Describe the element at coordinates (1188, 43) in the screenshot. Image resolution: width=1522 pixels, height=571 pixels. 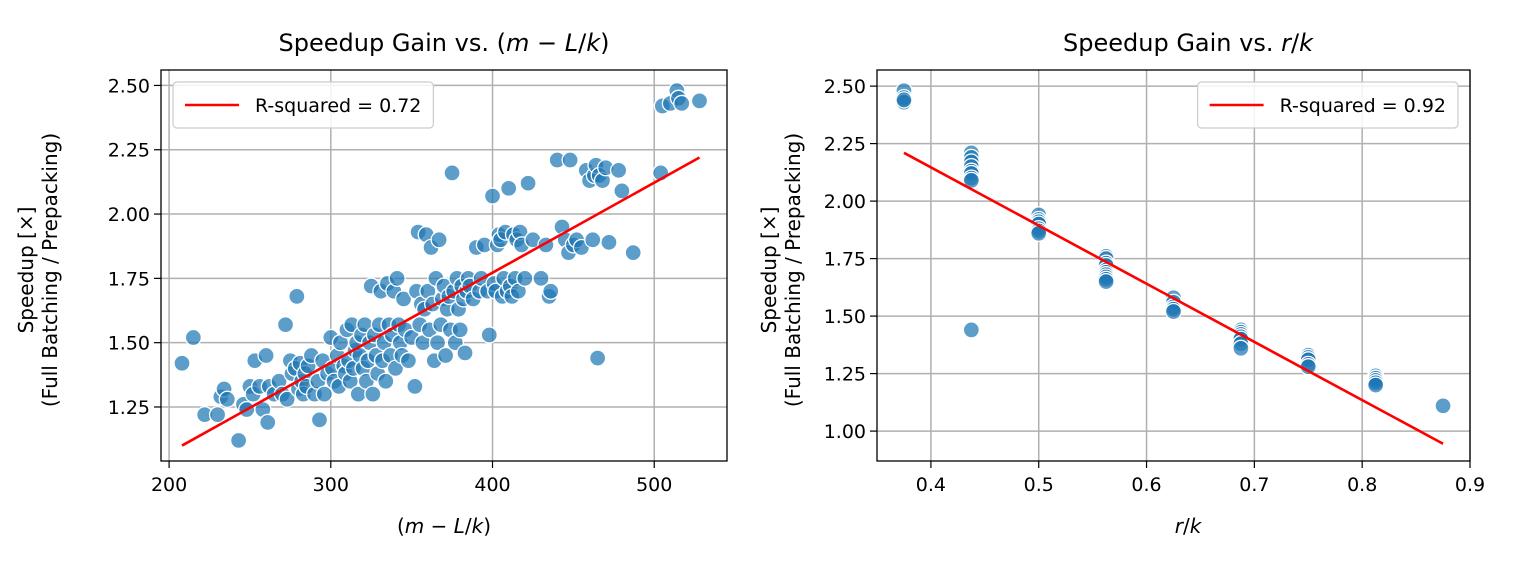
I see `chart-title: Speedup Gain vs. r/k` at that location.